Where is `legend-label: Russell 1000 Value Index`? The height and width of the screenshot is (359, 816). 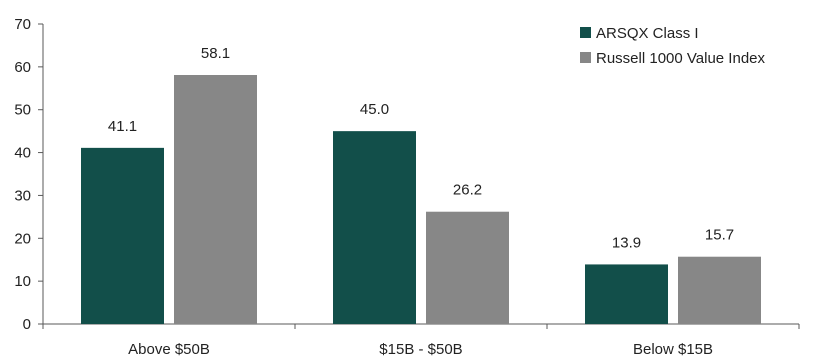
legend-label: Russell 1000 Value Index is located at coordinates (680, 58).